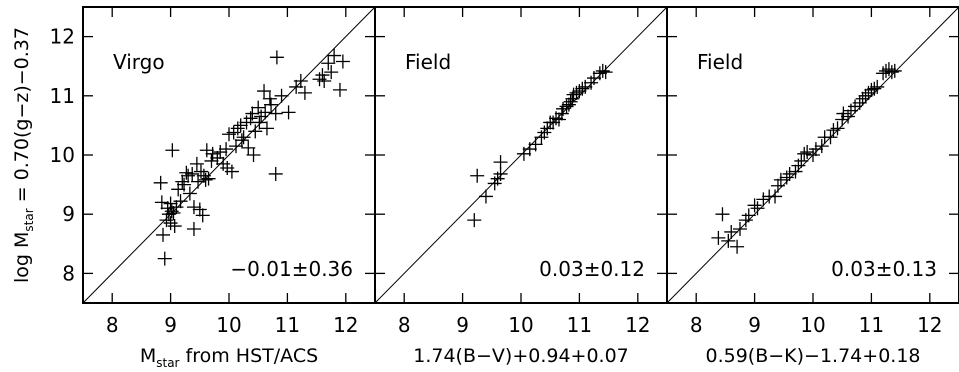 The width and height of the screenshot is (959, 372). Describe the element at coordinates (813, 356) in the screenshot. I see `panel-field-bk-x-label: 0.59(B−K)−1.74+0.18` at that location.